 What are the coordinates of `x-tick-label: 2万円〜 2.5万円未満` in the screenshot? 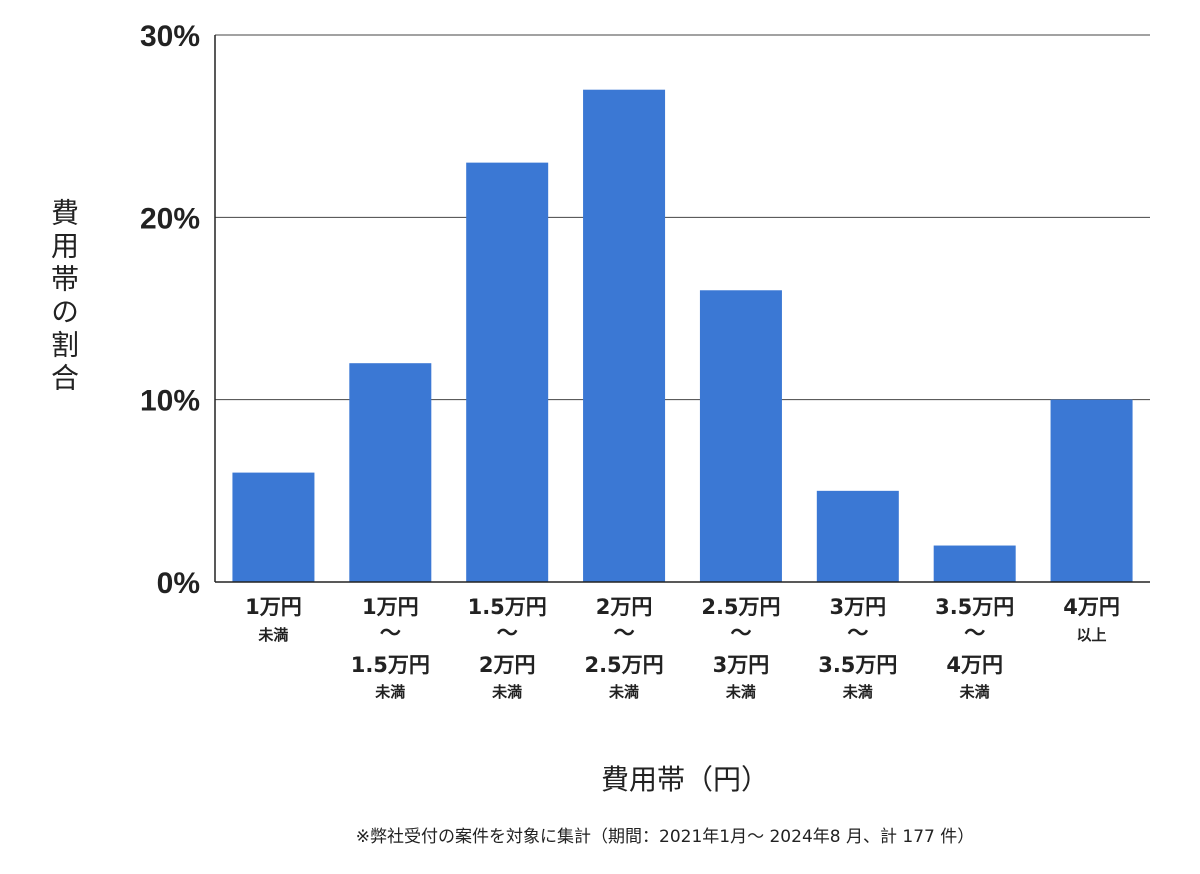 It's located at (623, 648).